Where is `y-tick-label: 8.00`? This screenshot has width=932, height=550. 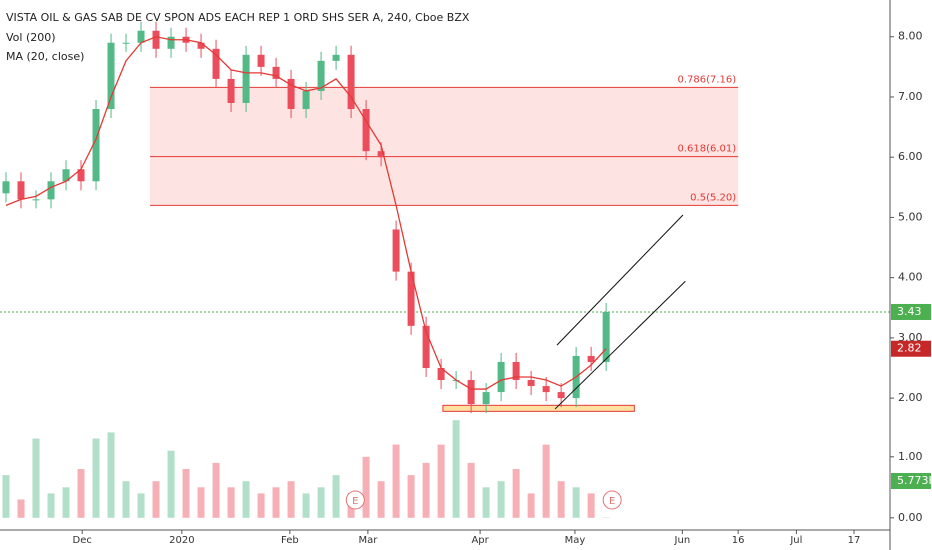
y-tick-label: 8.00 is located at coordinates (910, 36).